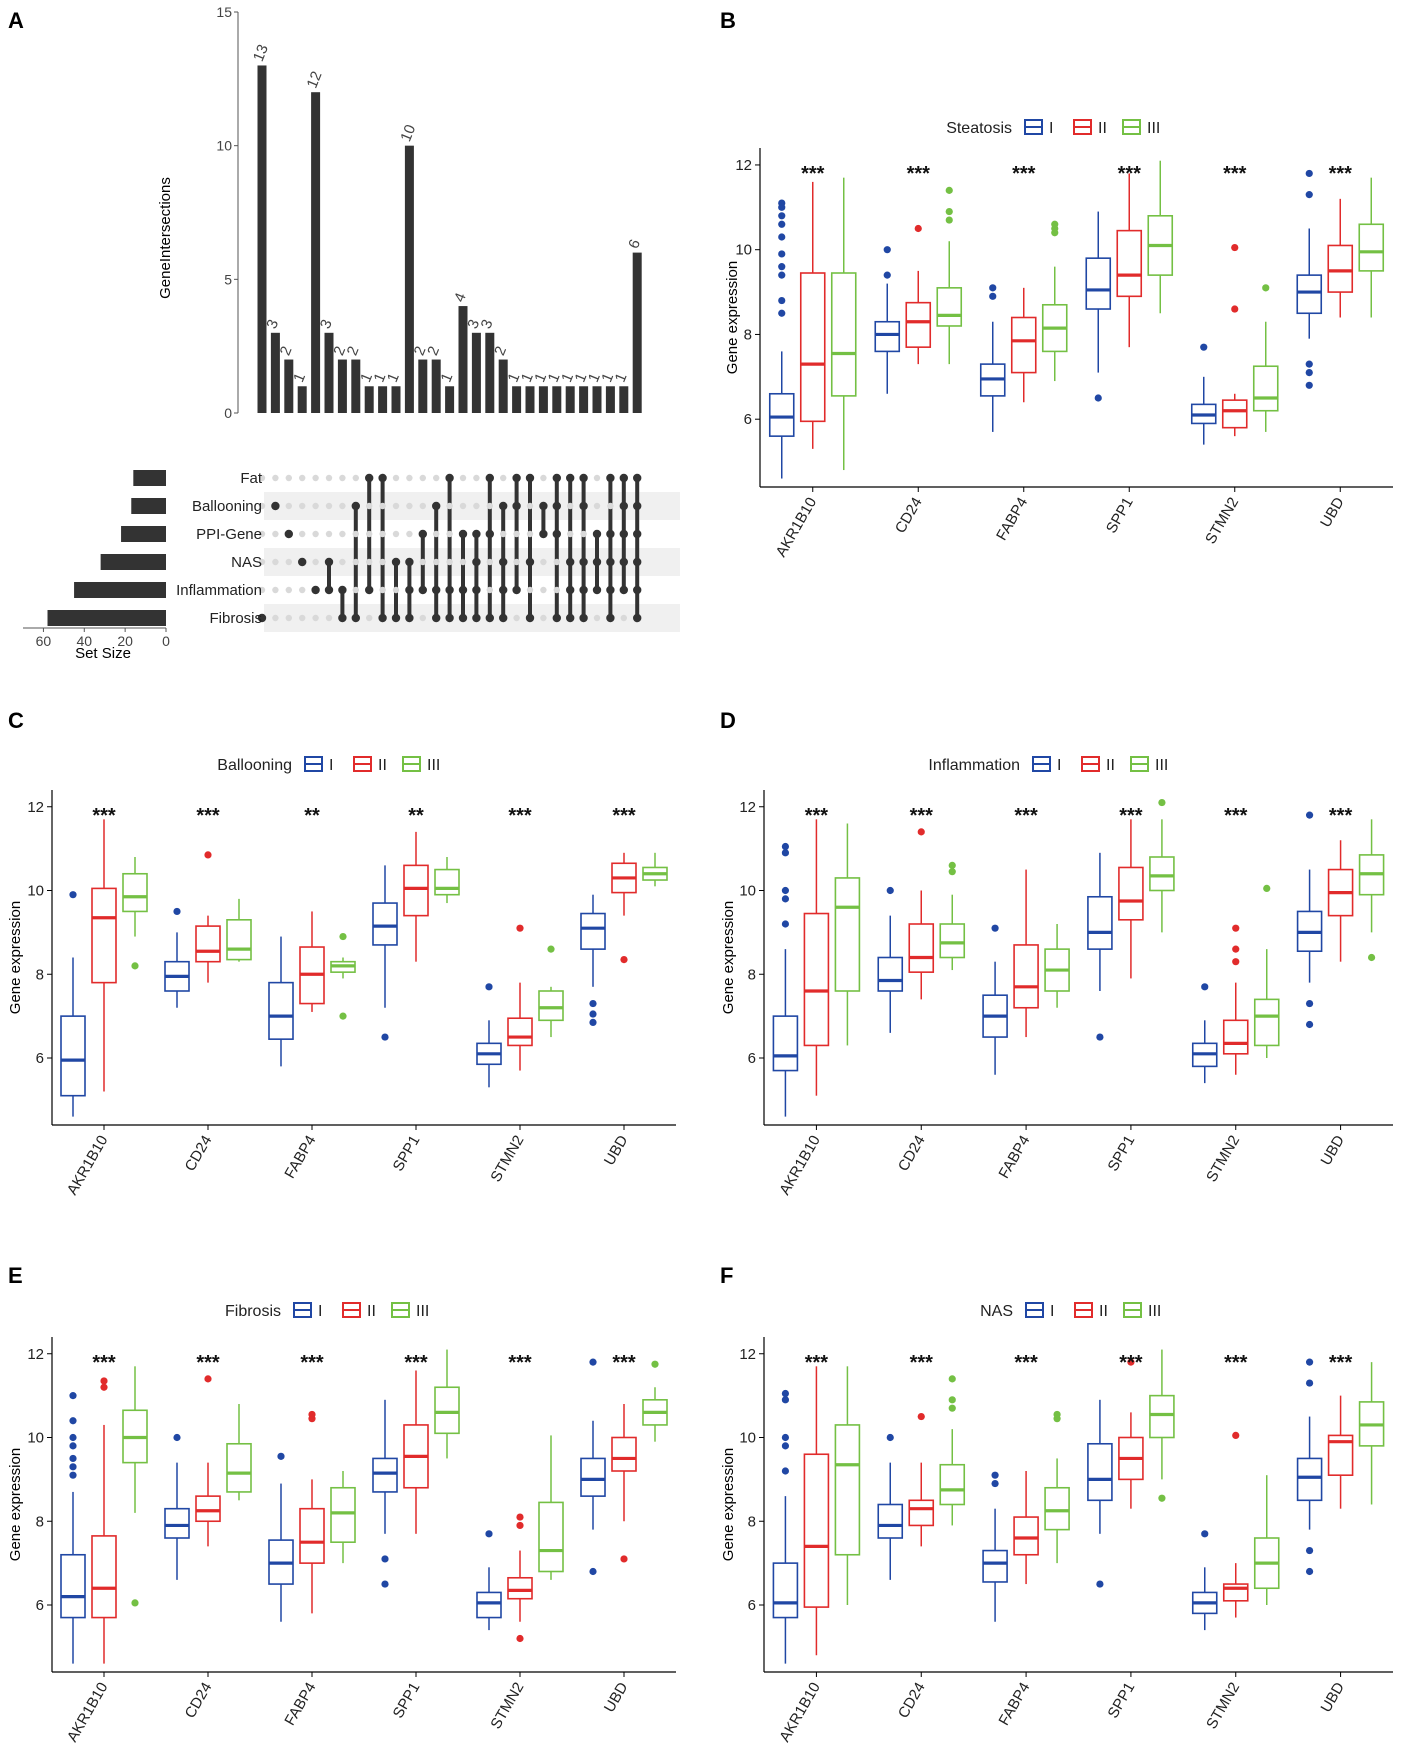  What do you see at coordinates (1026, 993) in the screenshot?
I see `category-fabp4: ***FABP4` at bounding box center [1026, 993].